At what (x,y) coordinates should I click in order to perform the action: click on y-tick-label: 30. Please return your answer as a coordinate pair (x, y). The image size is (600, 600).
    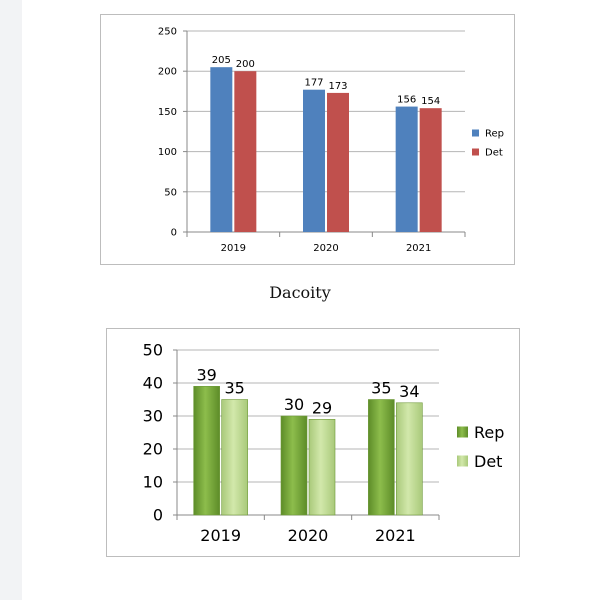
    Looking at the image, I should click on (153, 416).